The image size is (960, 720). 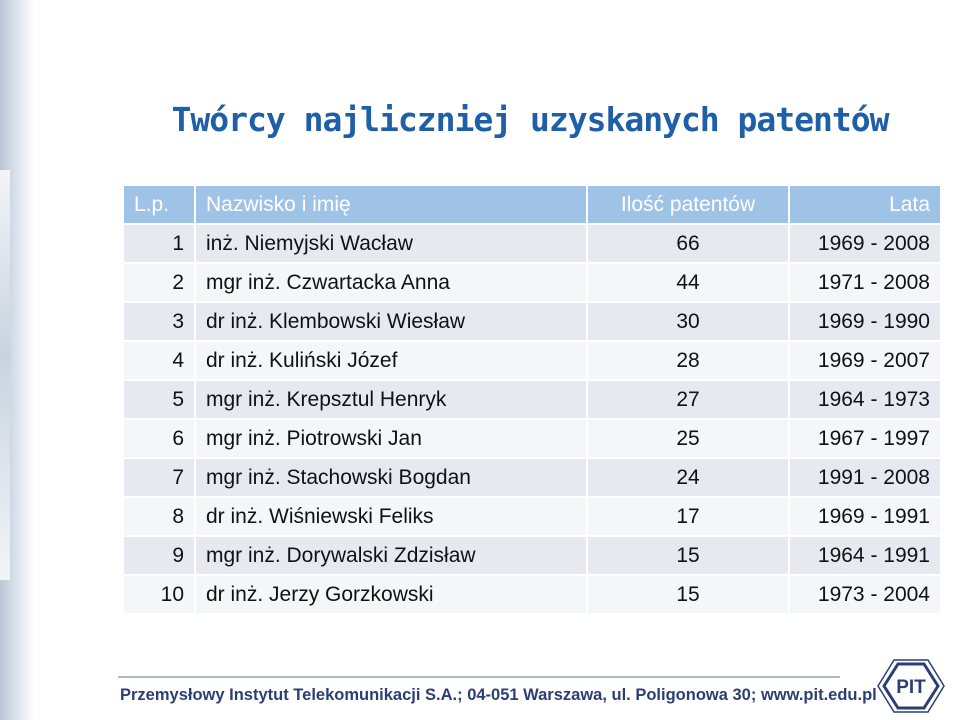 I want to click on row-name: dr inż. Kuliński Józef, so click(x=392, y=359).